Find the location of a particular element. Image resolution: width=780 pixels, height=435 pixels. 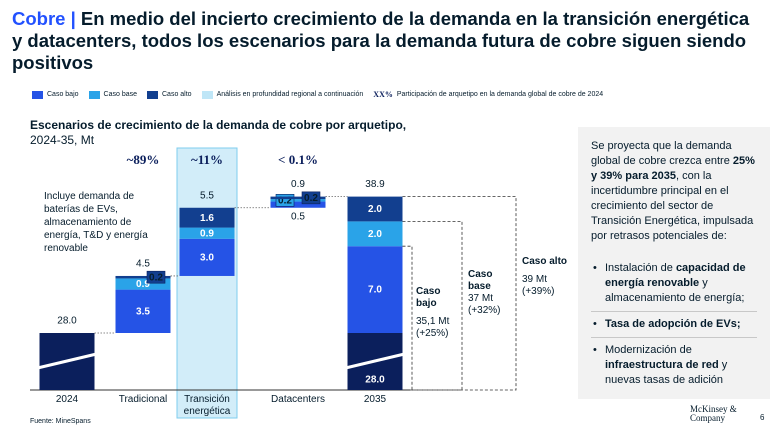

text-run: capacidad de energía renovable is located at coordinates (675, 275).